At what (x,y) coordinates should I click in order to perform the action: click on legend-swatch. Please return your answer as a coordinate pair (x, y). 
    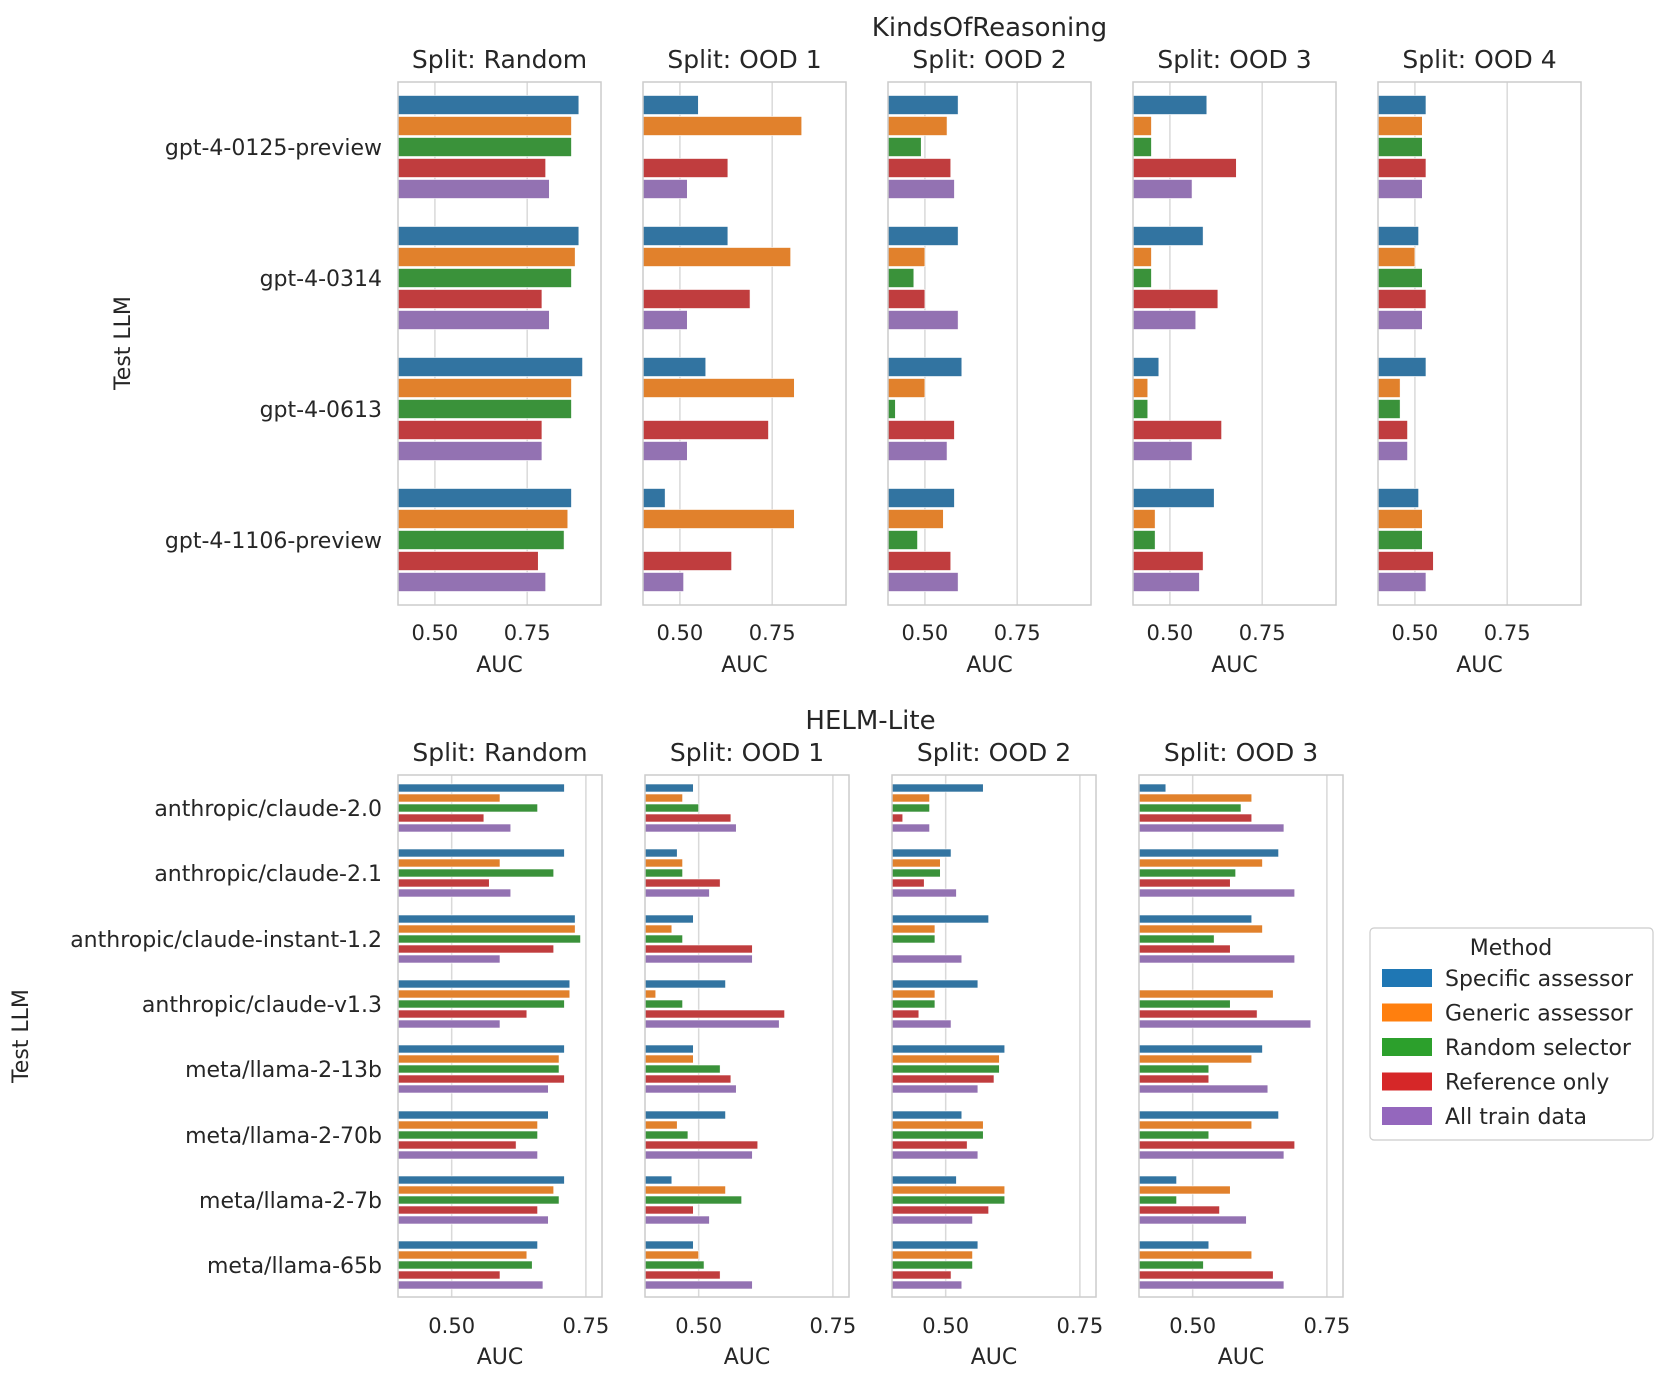
    Looking at the image, I should click on (1407, 1116).